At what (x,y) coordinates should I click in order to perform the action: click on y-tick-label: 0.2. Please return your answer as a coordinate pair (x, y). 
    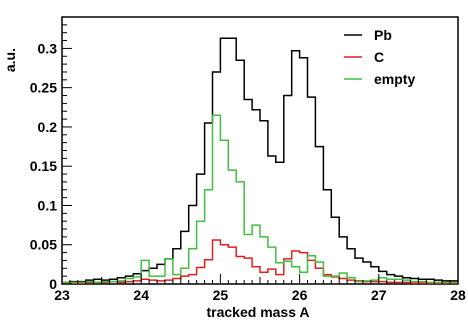
    Looking at the image, I should click on (48, 127).